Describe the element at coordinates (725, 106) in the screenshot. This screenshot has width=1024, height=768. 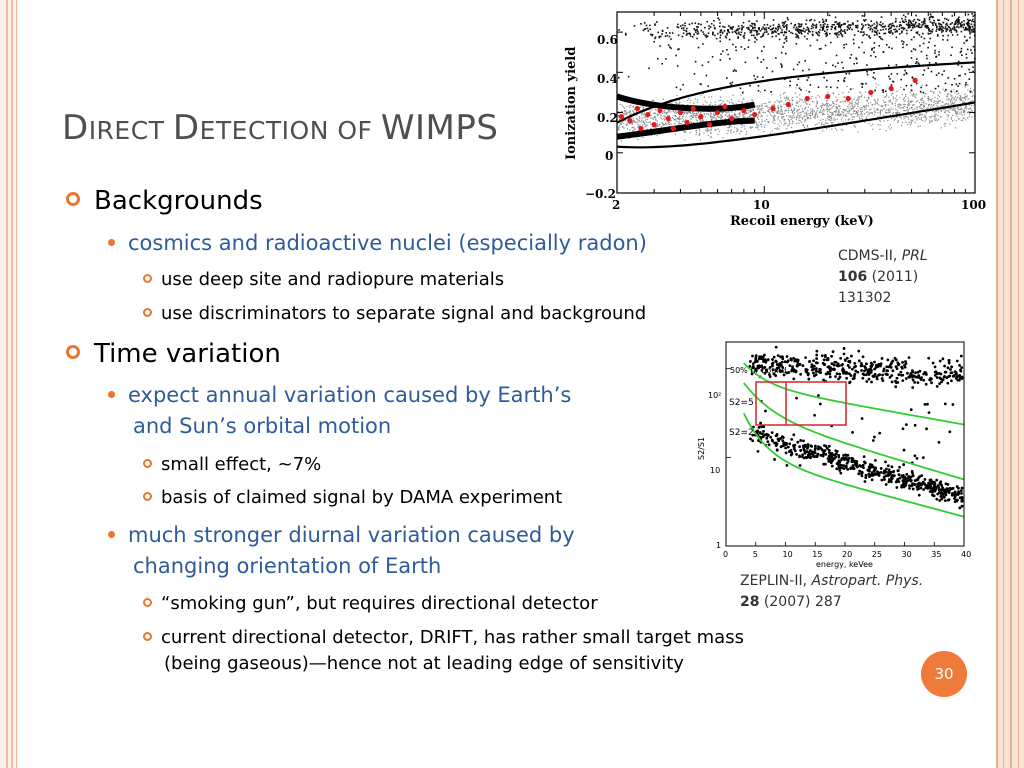
I see `candidate-event-point` at that location.